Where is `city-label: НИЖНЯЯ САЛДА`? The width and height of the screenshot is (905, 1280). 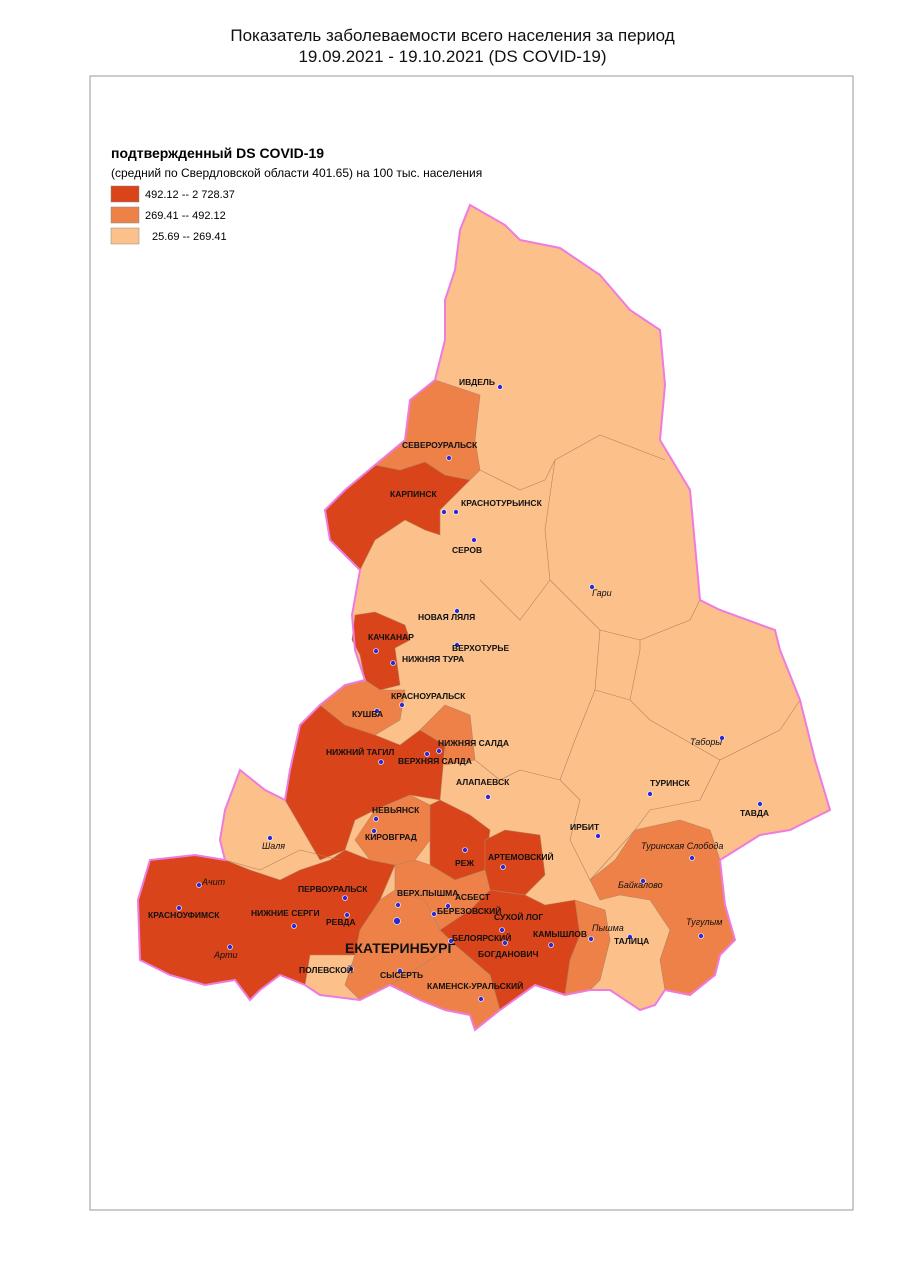 city-label: НИЖНЯЯ САЛДА is located at coordinates (473, 743).